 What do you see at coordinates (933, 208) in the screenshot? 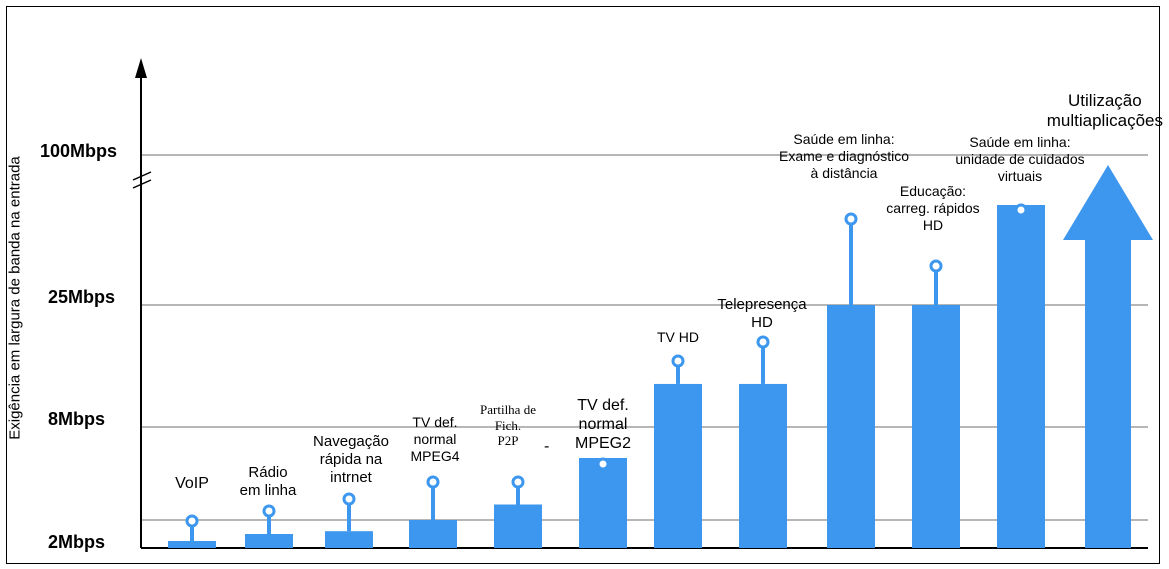
I see `category-label: Educação: carreg. rápidos HD` at bounding box center [933, 208].